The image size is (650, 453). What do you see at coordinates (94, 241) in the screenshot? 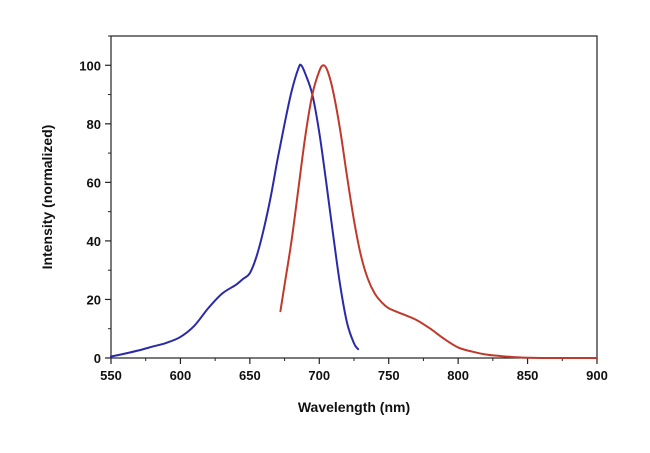
I see `y-tick-label: 40` at bounding box center [94, 241].